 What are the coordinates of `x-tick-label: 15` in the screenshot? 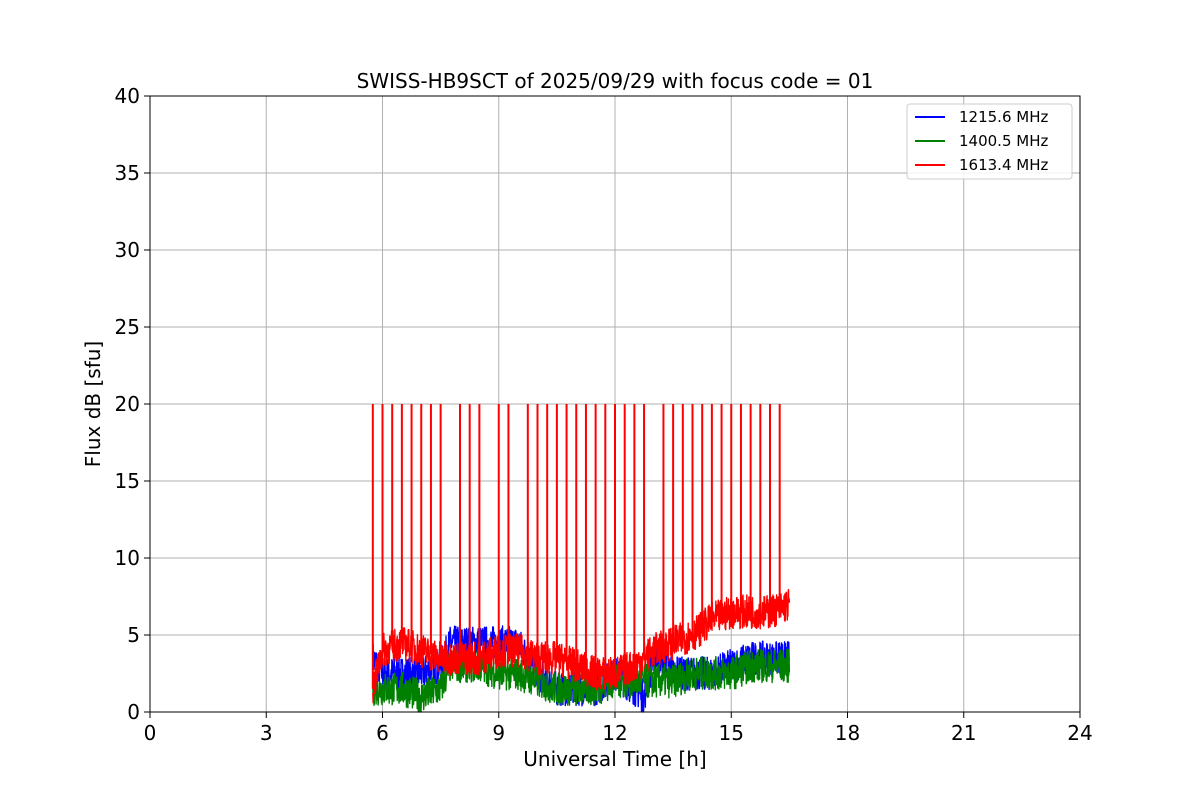 It's located at (731, 733).